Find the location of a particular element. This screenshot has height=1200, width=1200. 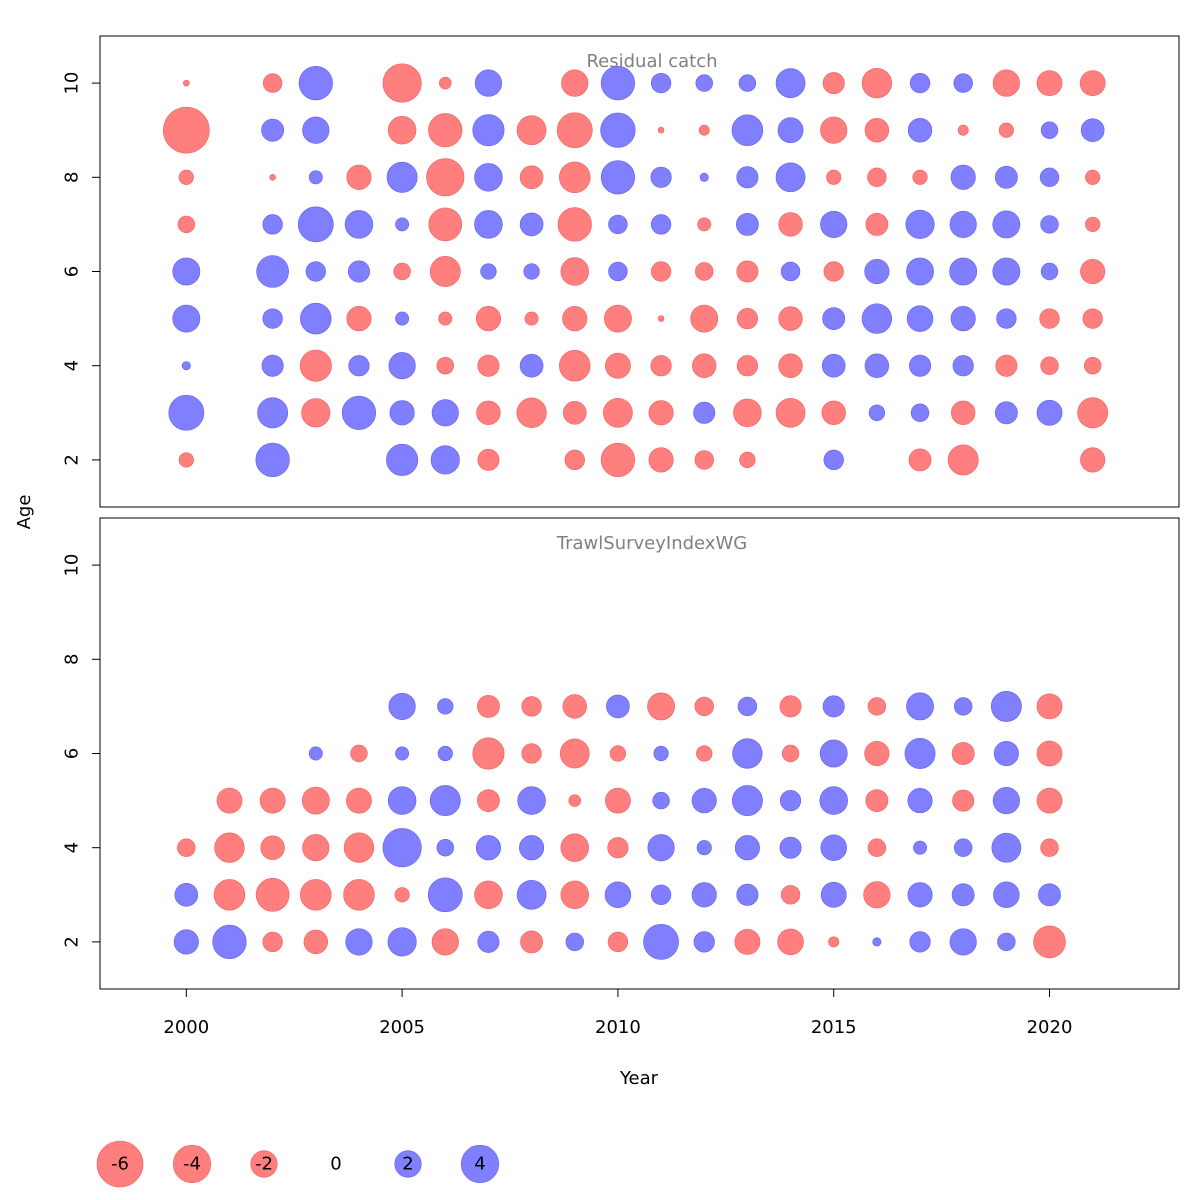

y-tick-label: 4 is located at coordinates (72, 365).